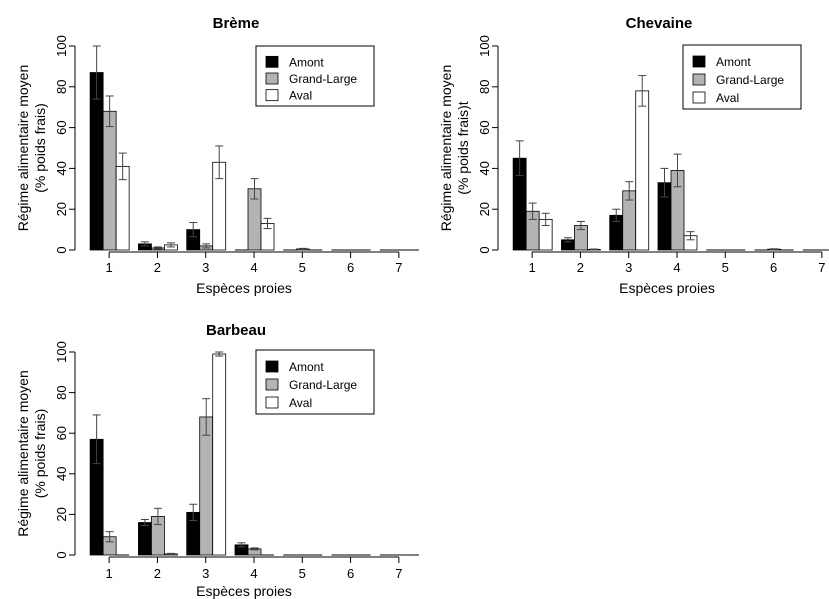 This screenshot has width=829, height=599. What do you see at coordinates (236, 23) in the screenshot?
I see `chart-title: Brème` at bounding box center [236, 23].